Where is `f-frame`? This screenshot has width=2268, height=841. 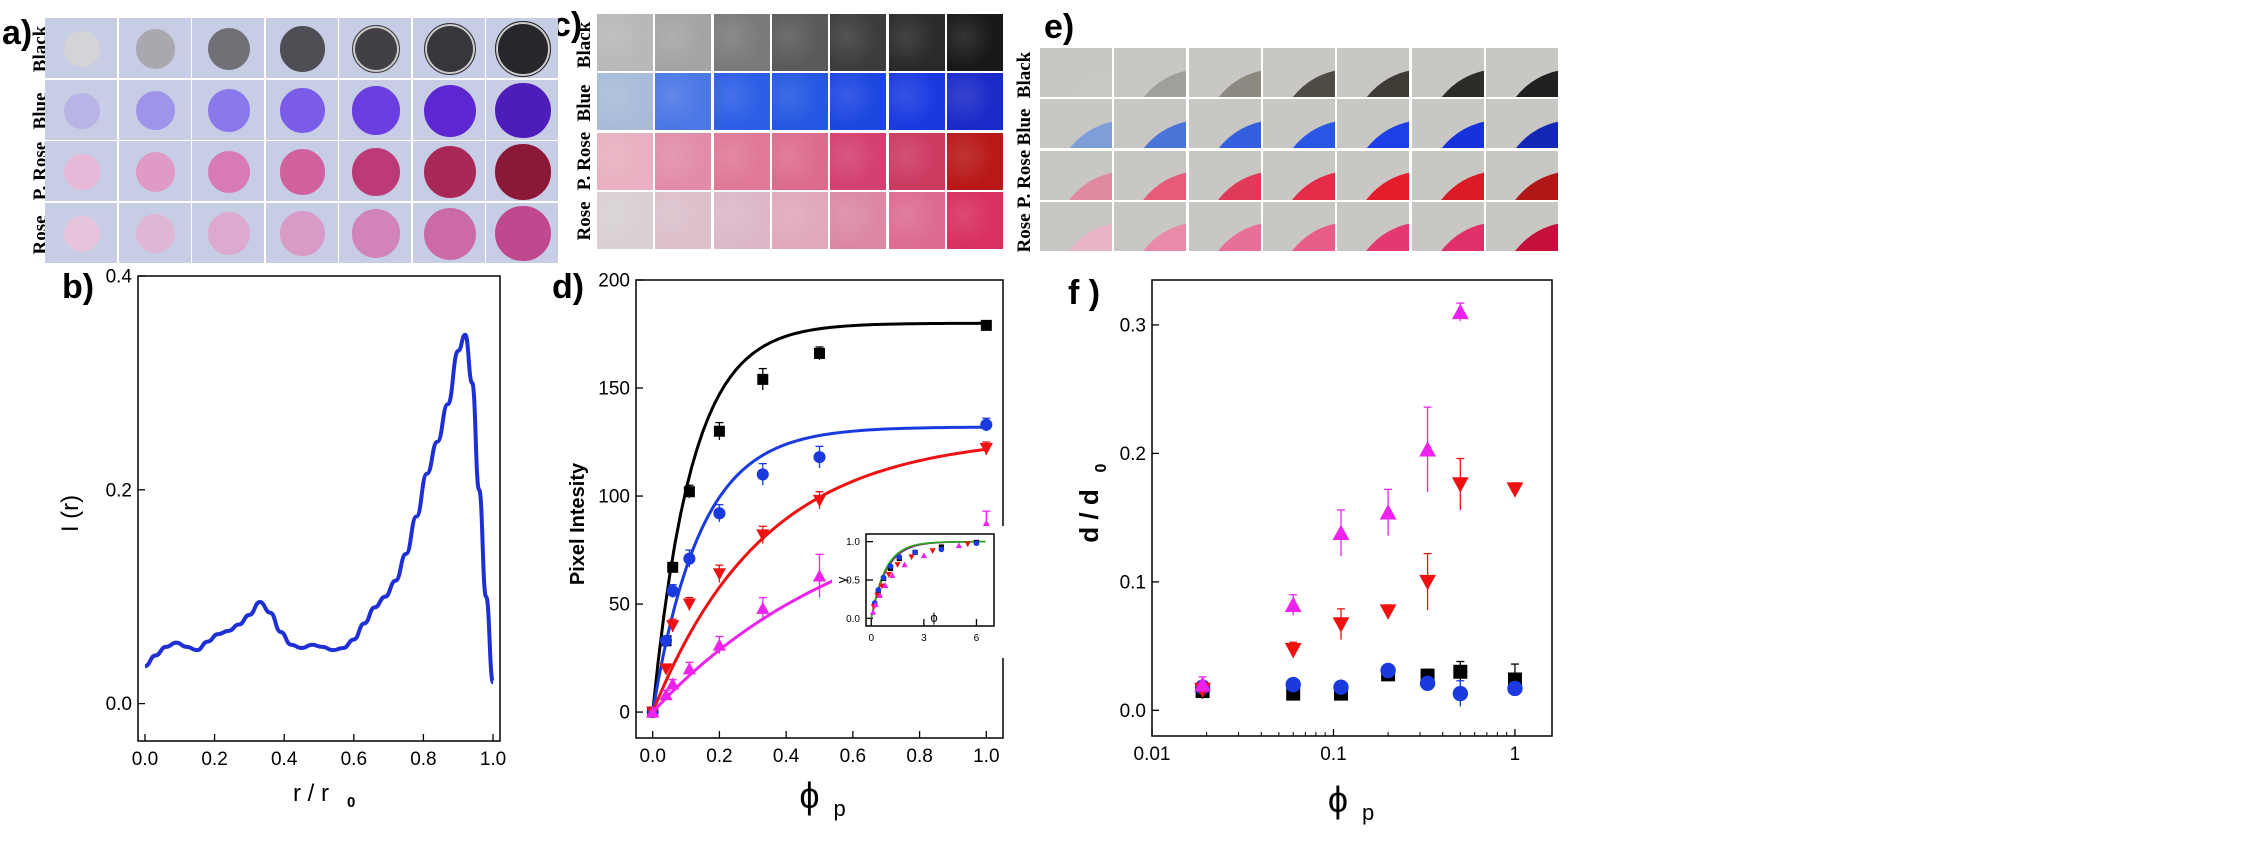 f-frame is located at coordinates (1352, 508).